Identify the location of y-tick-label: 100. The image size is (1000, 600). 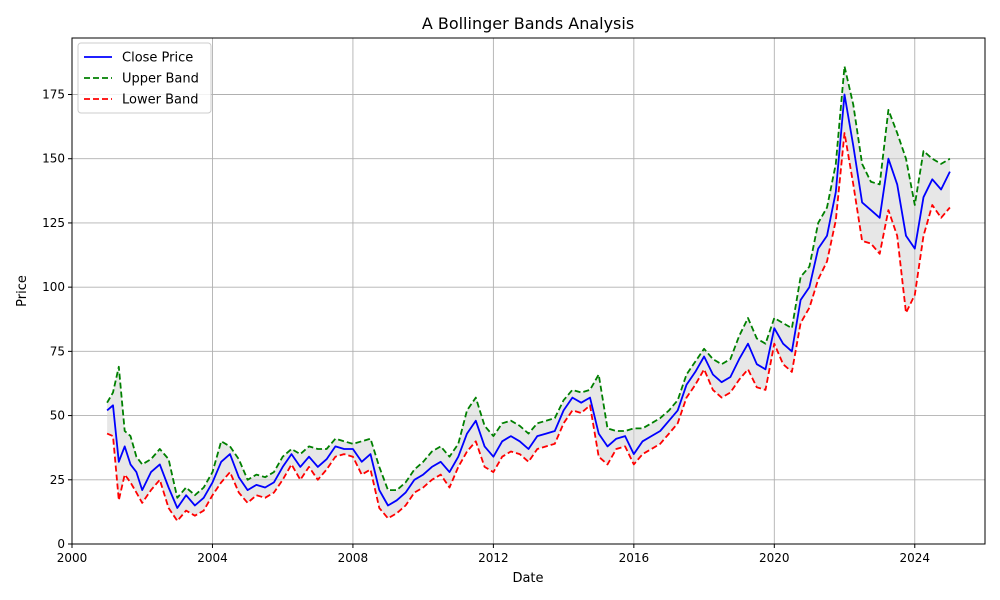
(53, 287).